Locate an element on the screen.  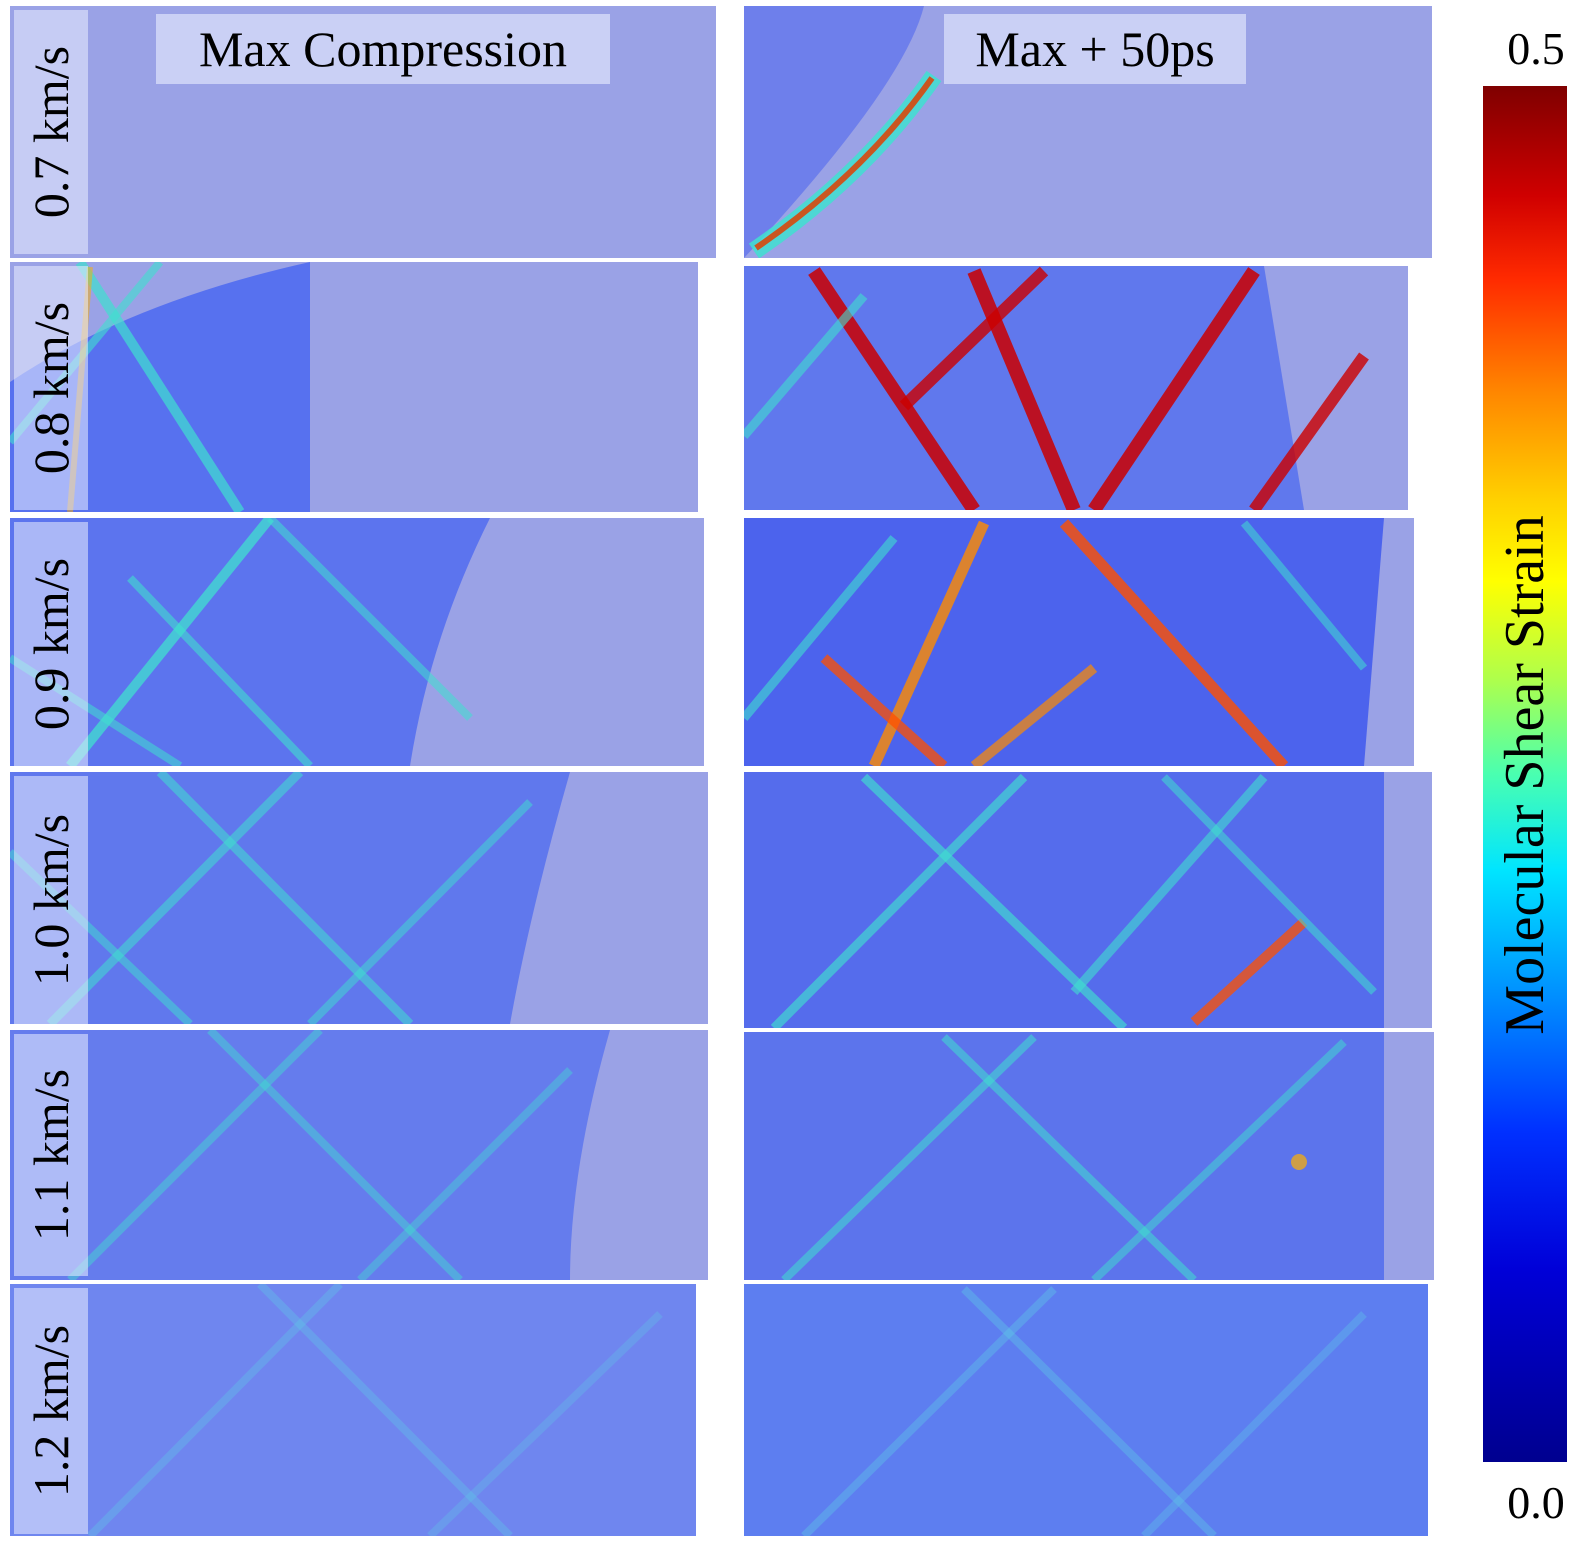
panel-1.2-max-compression is located at coordinates (353, 1410).